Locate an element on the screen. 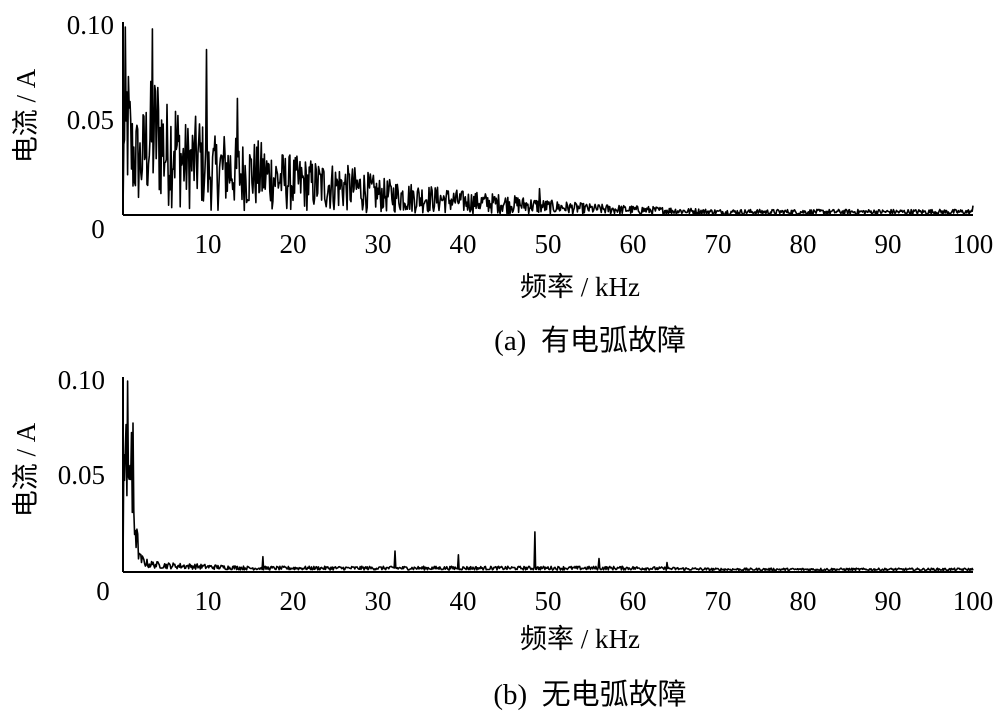  panel-caption: (a) 有电弧故障 is located at coordinates (590, 340).